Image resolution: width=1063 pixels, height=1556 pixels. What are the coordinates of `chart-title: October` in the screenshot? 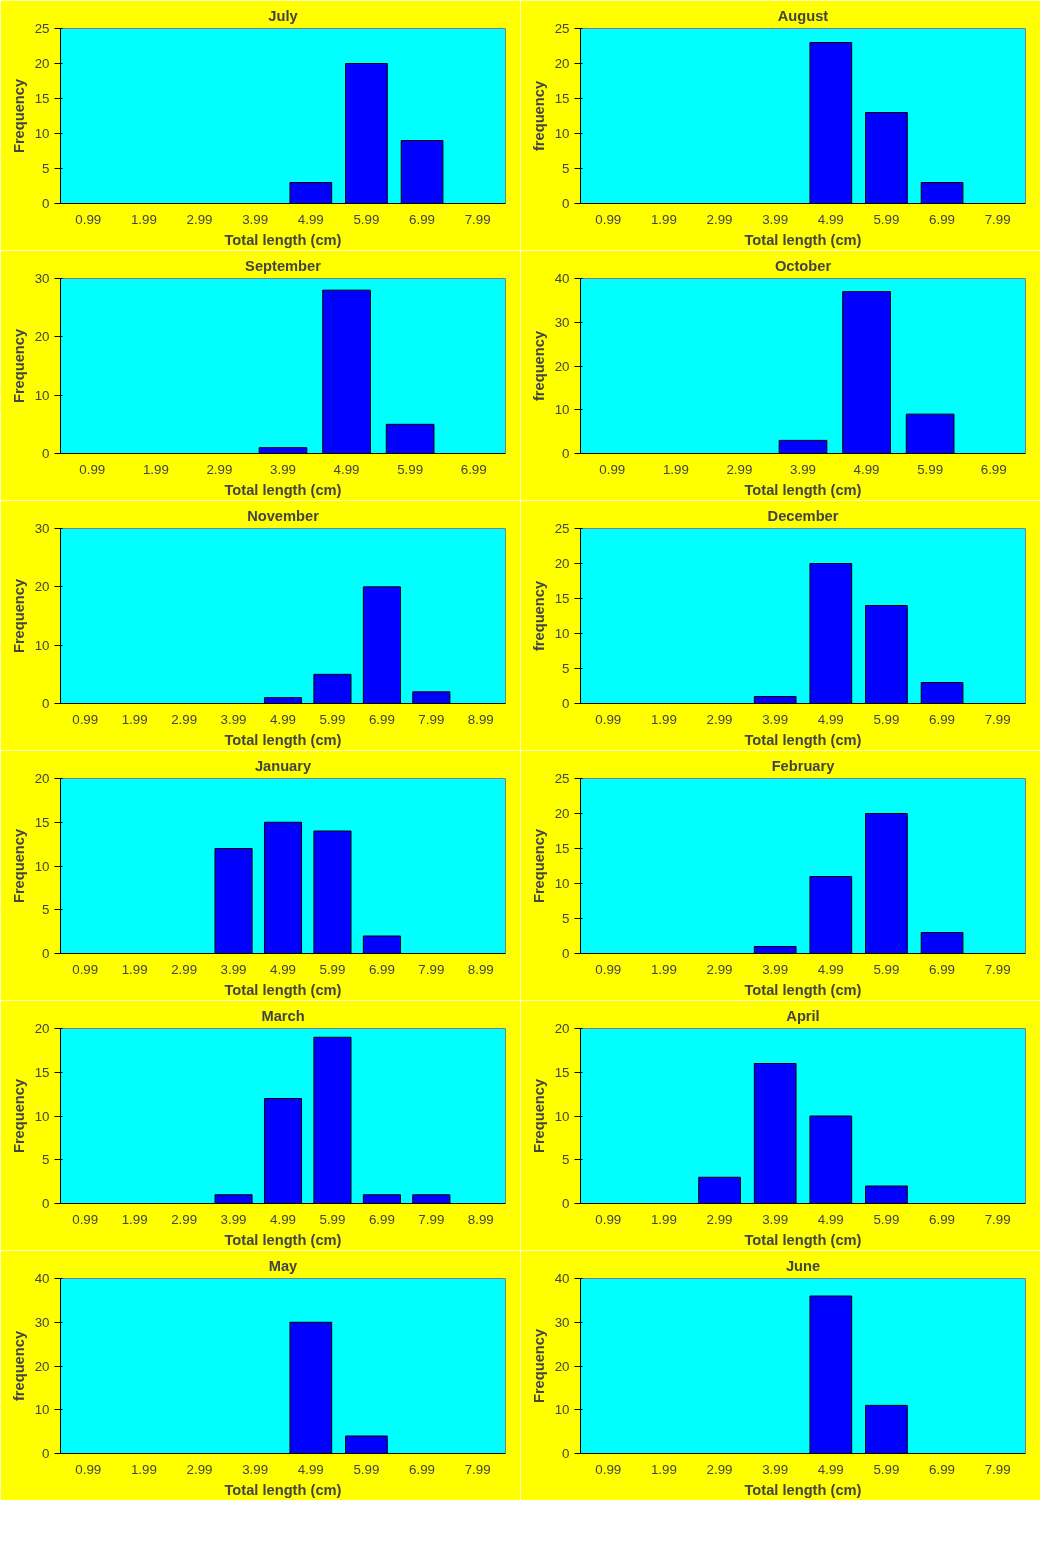 It's located at (803, 265).